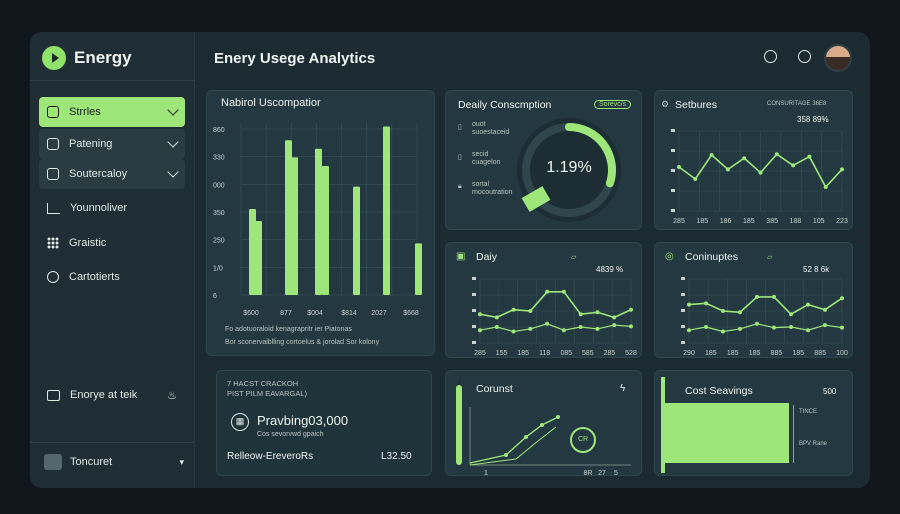 This screenshot has width=900, height=514. Describe the element at coordinates (544, 353) in the screenshot. I see `x-tick-label: 118` at that location.